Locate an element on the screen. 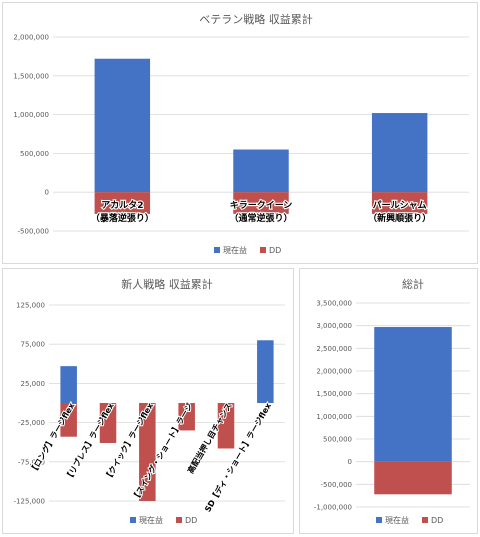  y-tick-label: 125,000 is located at coordinates (30, 306).